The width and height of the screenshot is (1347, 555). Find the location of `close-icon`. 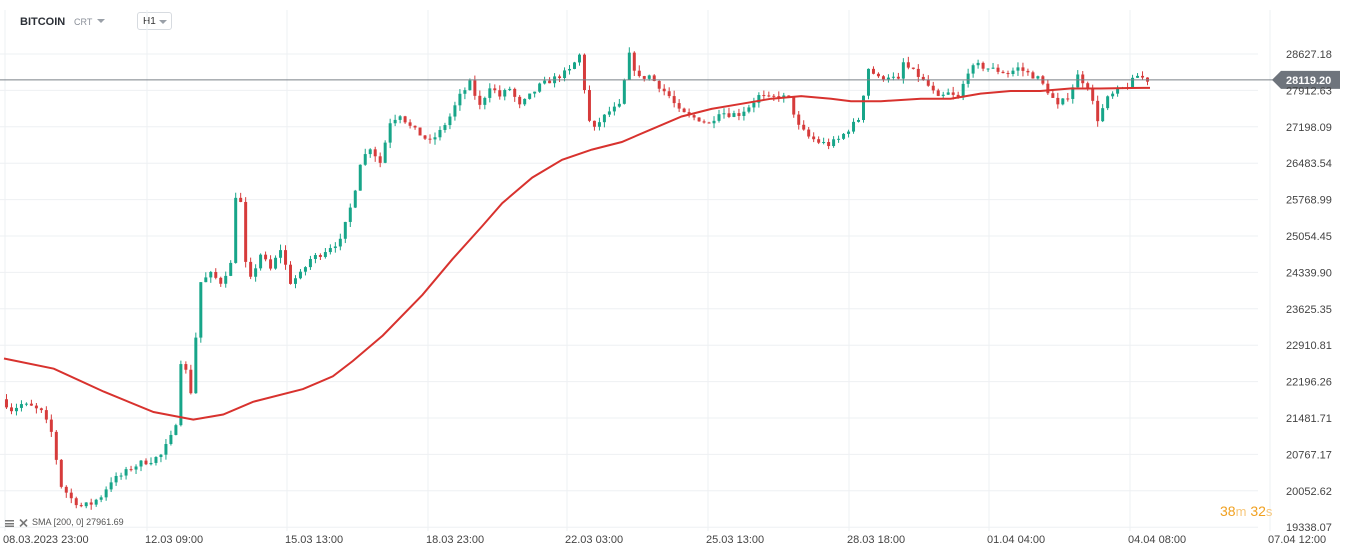

close-icon is located at coordinates (23, 522).